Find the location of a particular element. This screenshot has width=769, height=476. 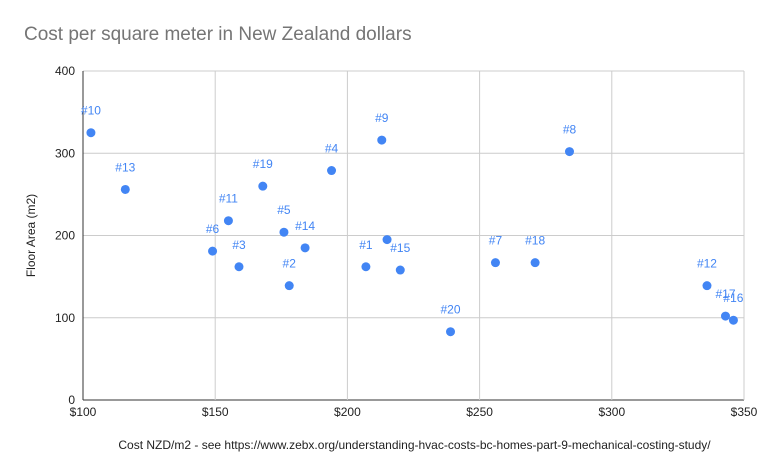

y-tick-label: 0 is located at coordinates (71, 400).